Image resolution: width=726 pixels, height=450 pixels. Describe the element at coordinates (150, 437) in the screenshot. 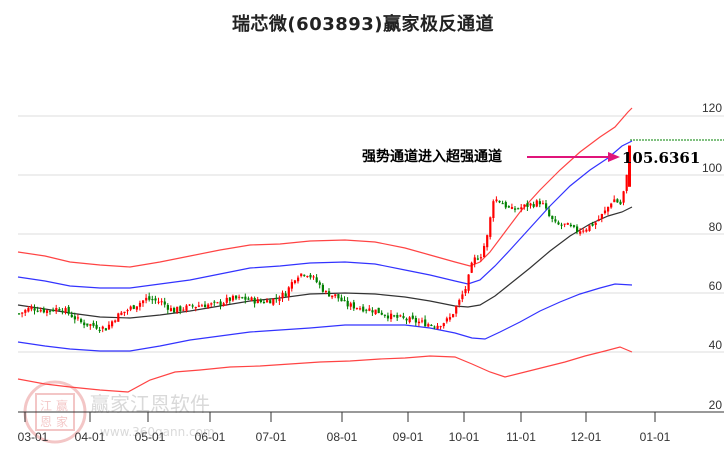

I see `x-tick-05-01: 05-01` at that location.